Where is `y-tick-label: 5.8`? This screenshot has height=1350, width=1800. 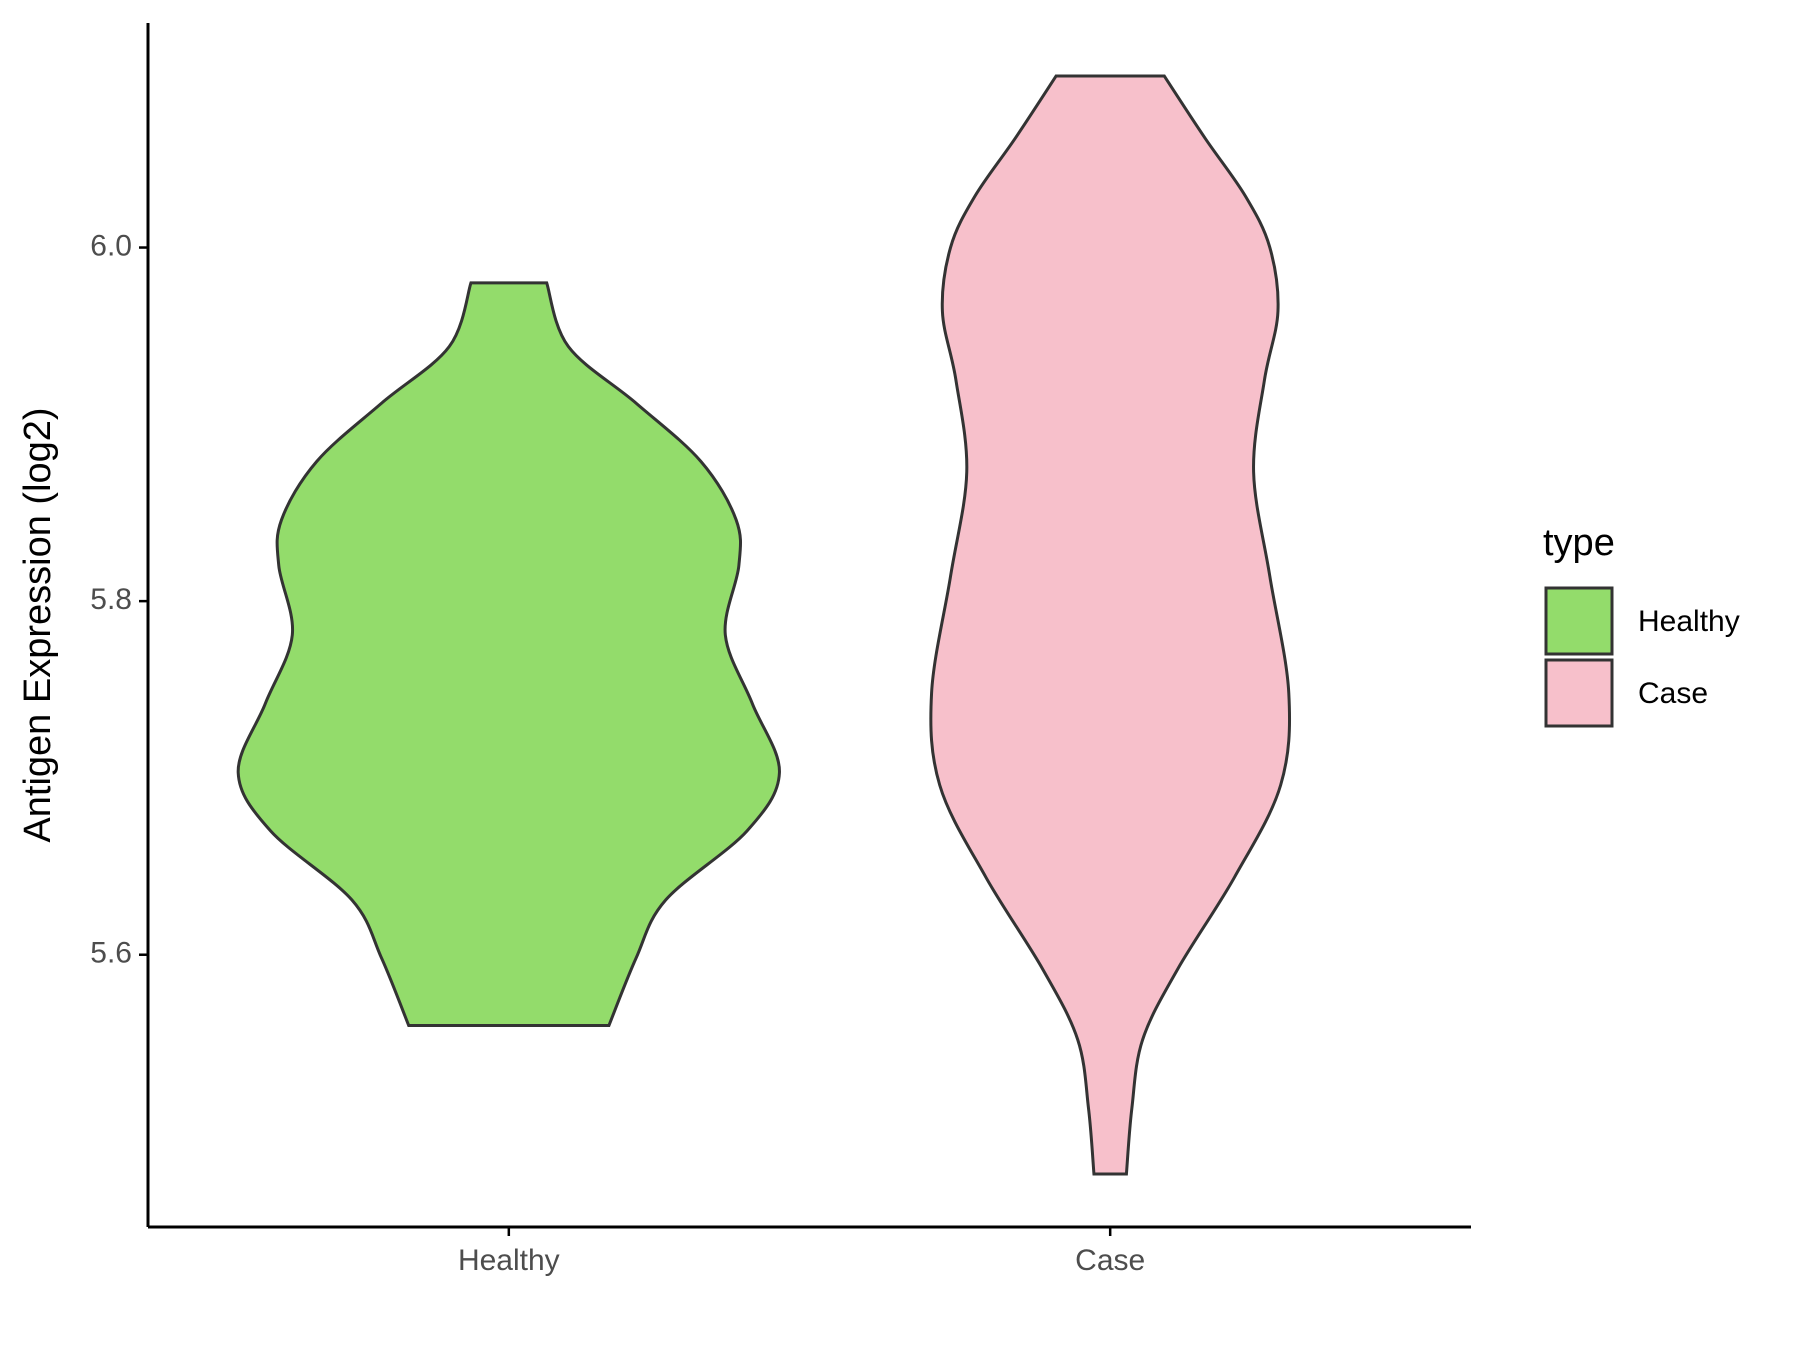
y-tick-label: 5.8 is located at coordinates (111, 599).